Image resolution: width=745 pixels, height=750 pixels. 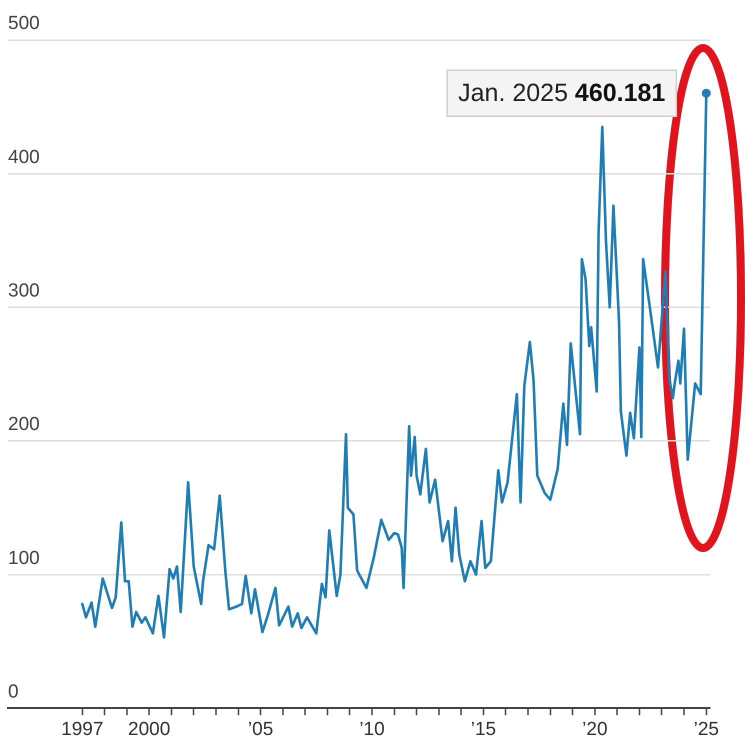 I want to click on y-tick-label: 300, so click(x=24, y=291).